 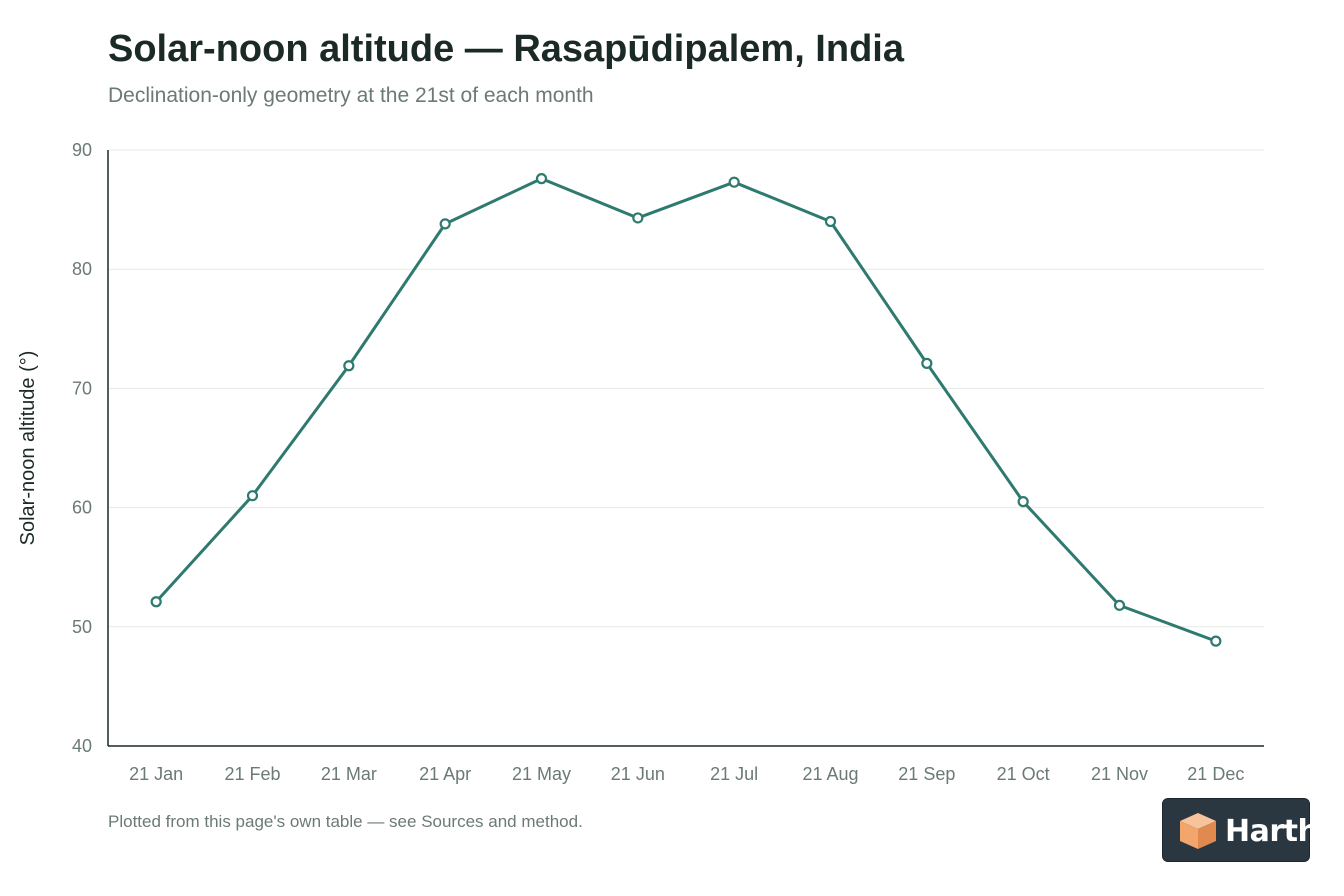 I want to click on x-tick-label: 21 Nov, so click(x=1119, y=774).